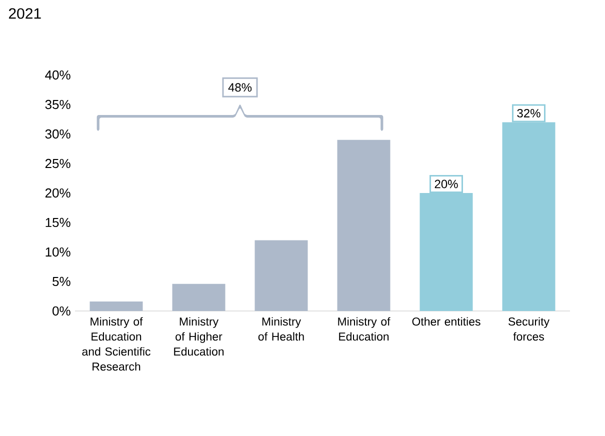 The width and height of the screenshot is (605, 436). What do you see at coordinates (116, 344) in the screenshot?
I see `x-tick-label: Ministry of Education and Scientific Research` at bounding box center [116, 344].